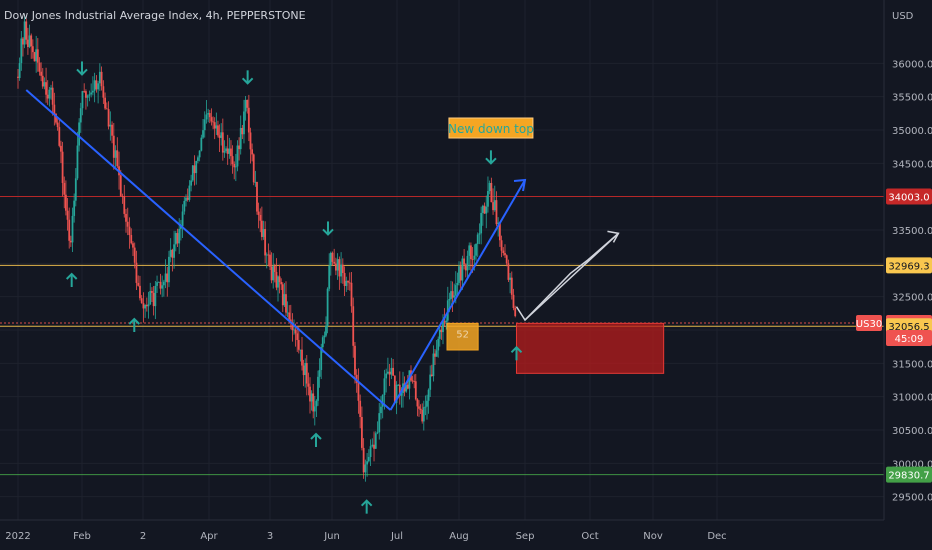 The width and height of the screenshot is (932, 550). What do you see at coordinates (525, 536) in the screenshot?
I see `x-tick-label: Sep` at bounding box center [525, 536].